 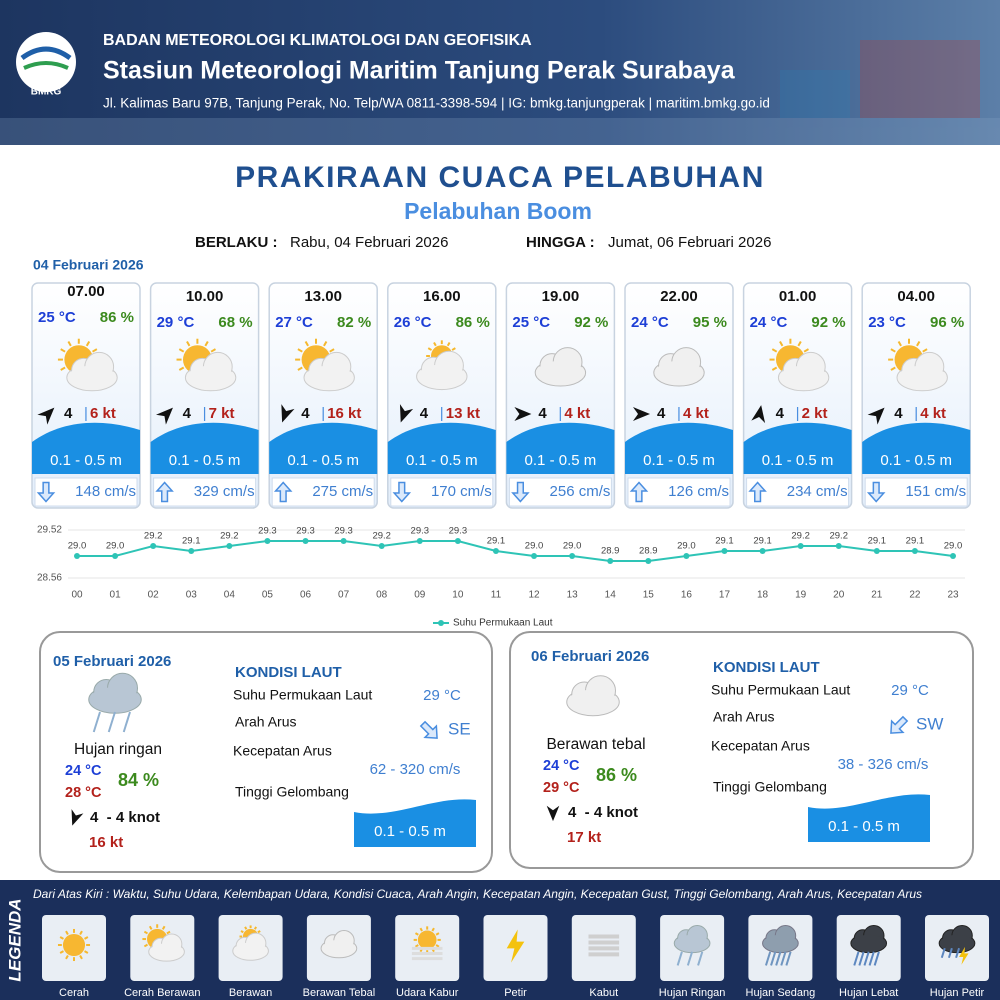 What do you see at coordinates (441, 623) in the screenshot?
I see `legend-marker` at bounding box center [441, 623].